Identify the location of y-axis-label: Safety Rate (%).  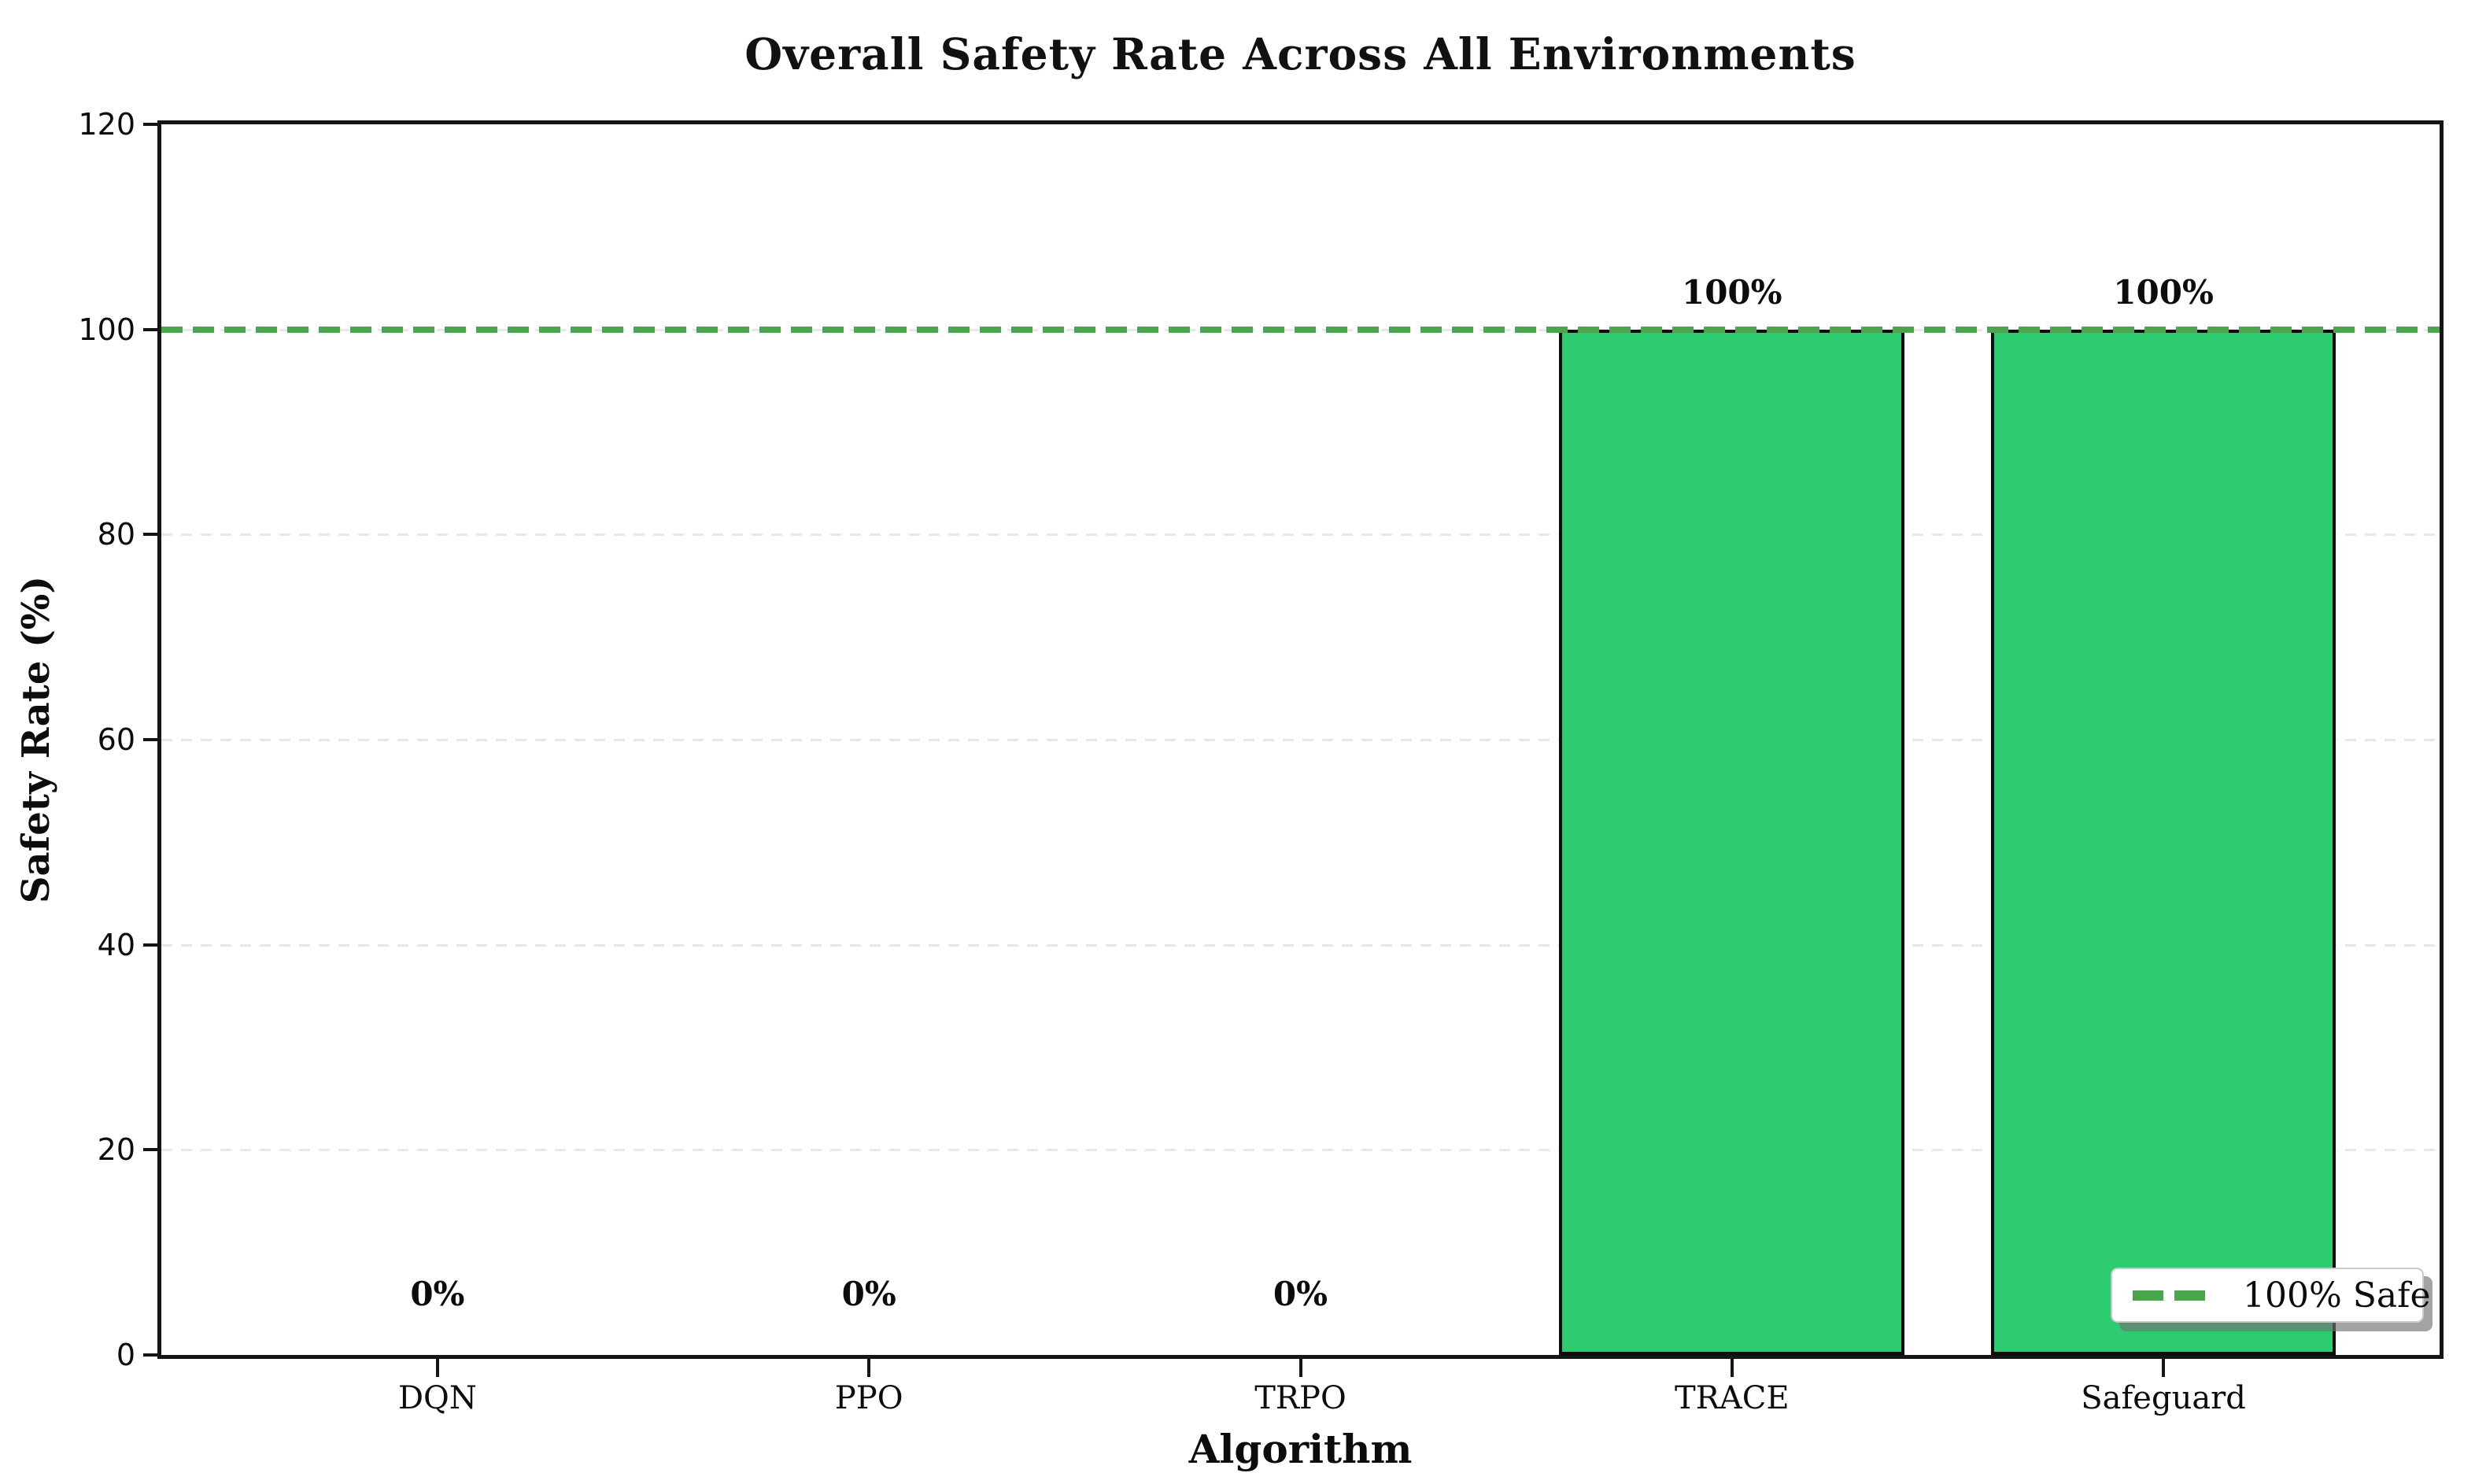
(36, 739).